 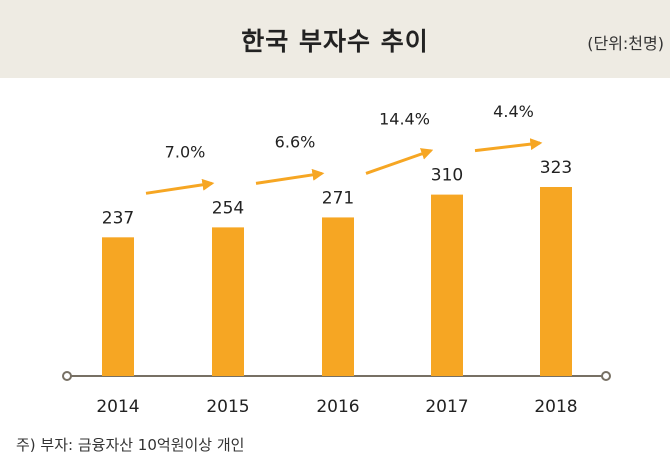 What do you see at coordinates (446, 407) in the screenshot?
I see `x-tick-label: 2017` at bounding box center [446, 407].